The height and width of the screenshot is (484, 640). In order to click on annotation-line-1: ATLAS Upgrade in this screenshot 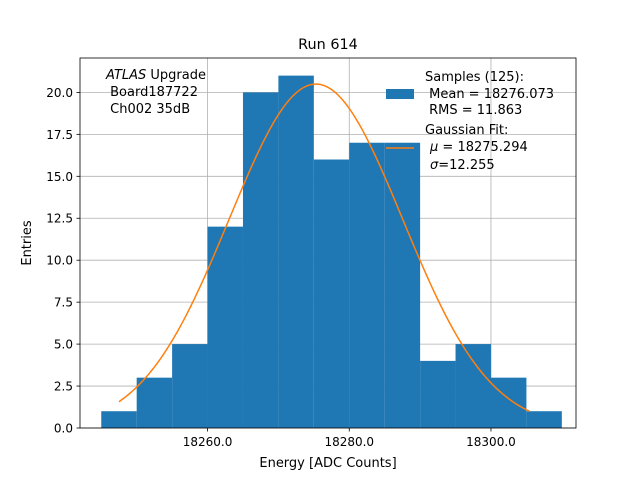, I will do `click(155, 75)`.